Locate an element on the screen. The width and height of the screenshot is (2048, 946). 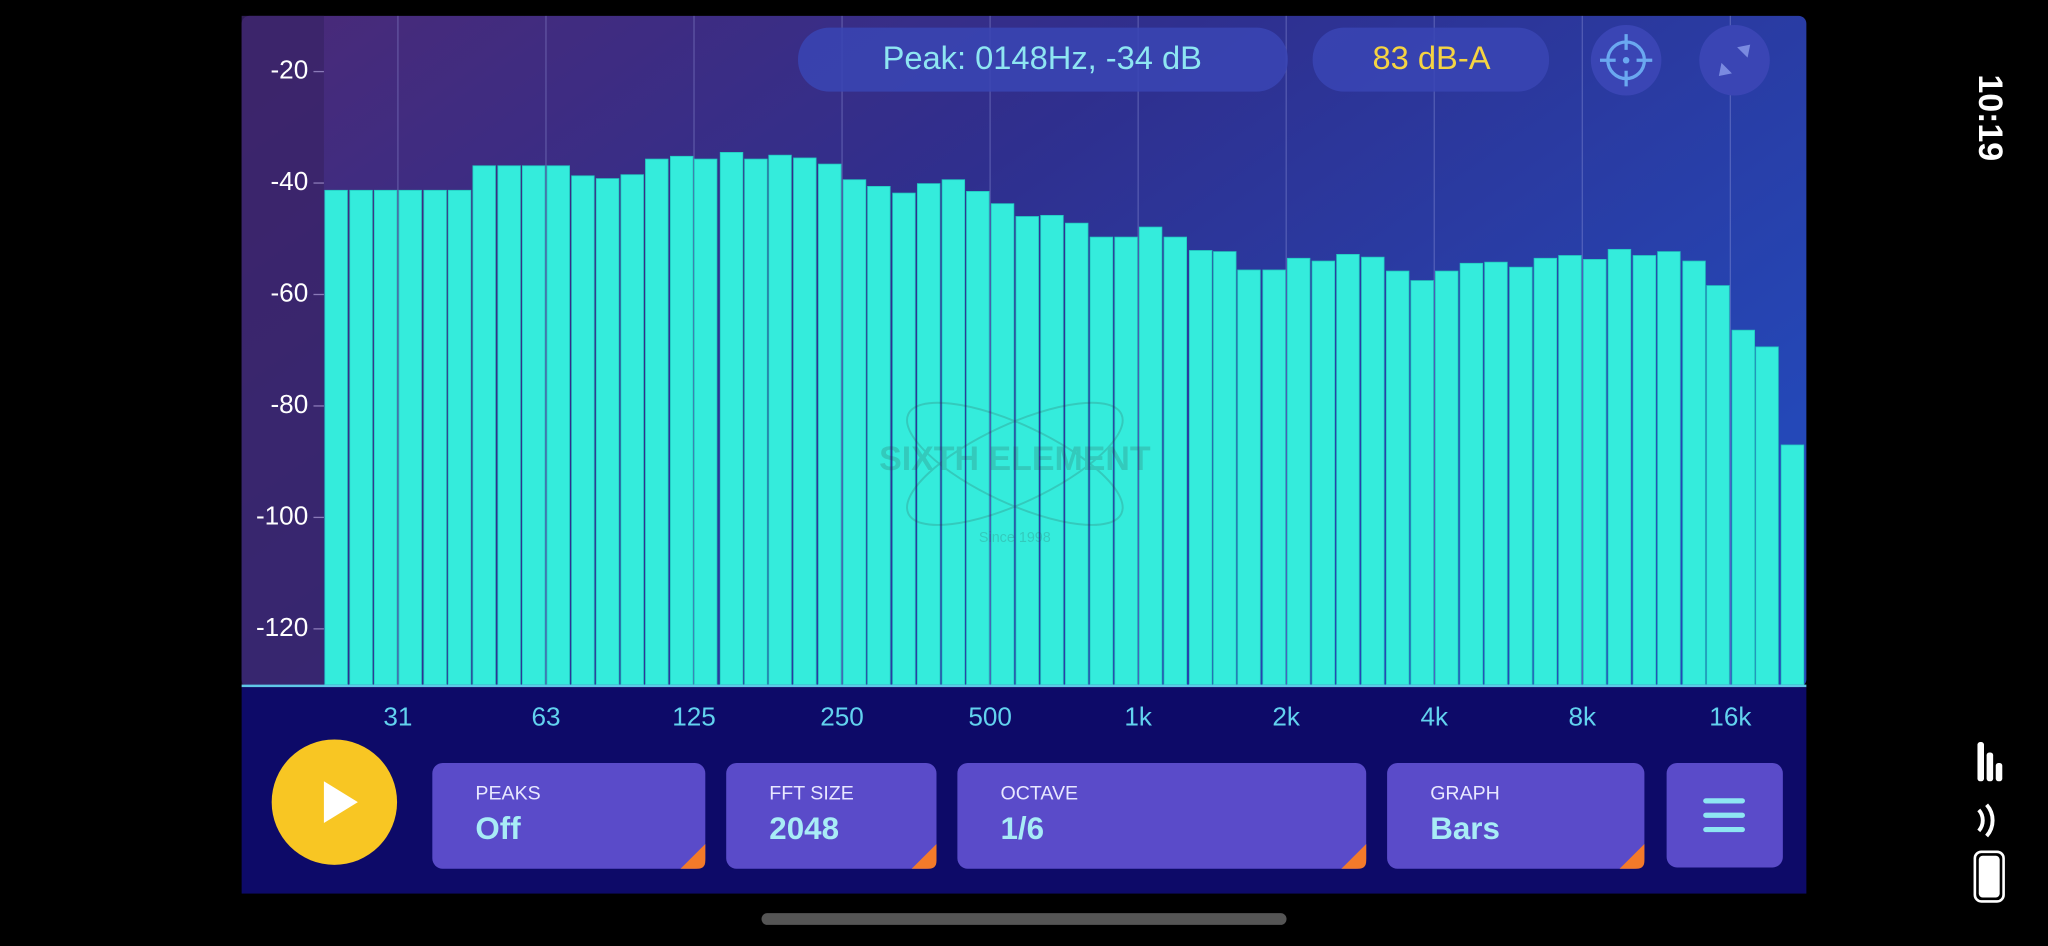
y-axis: -20 -40 -60 -80 -100 -120 is located at coordinates (282, 347).